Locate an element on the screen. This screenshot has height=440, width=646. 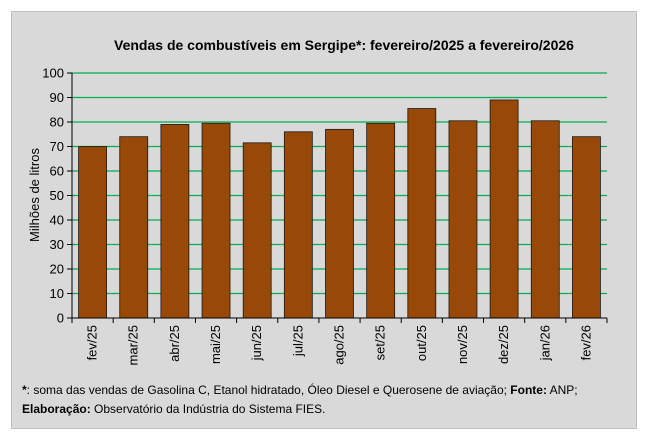
y-tick-label: 10 is located at coordinates (57, 293).